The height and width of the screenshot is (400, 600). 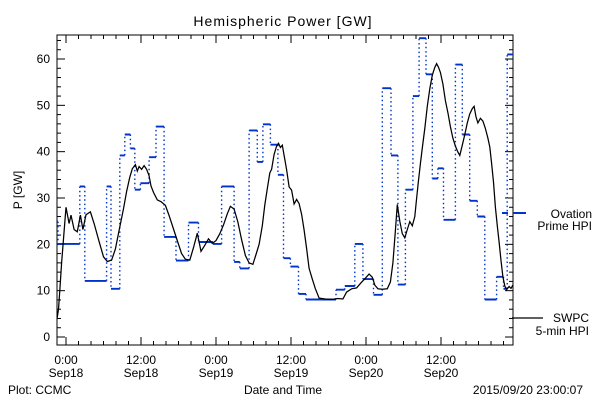 I want to click on legend-swpc-label-line2: 5-min HPI, so click(x=562, y=331).